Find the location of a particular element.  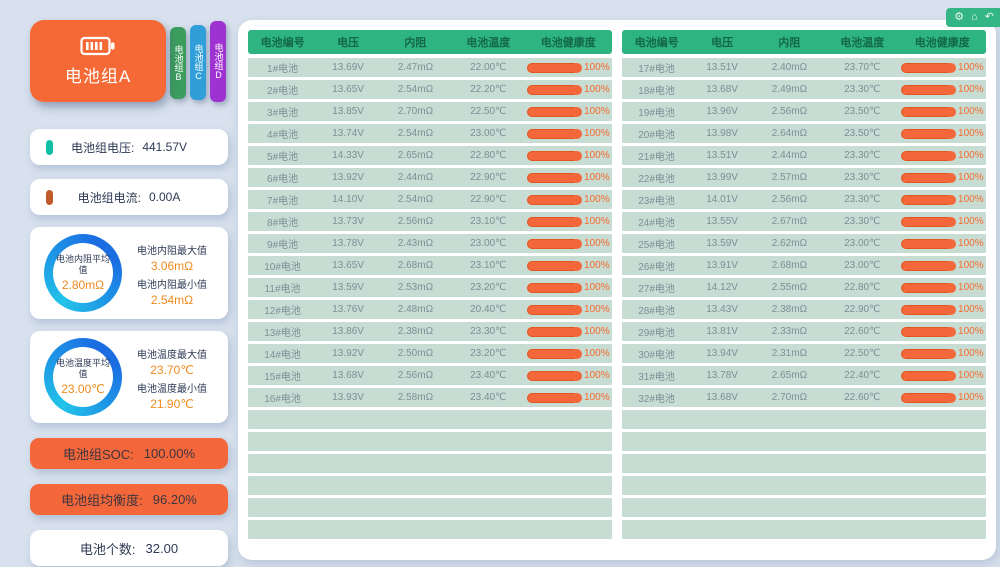

battery-group-b-tab: 电池组B is located at coordinates (178, 63).